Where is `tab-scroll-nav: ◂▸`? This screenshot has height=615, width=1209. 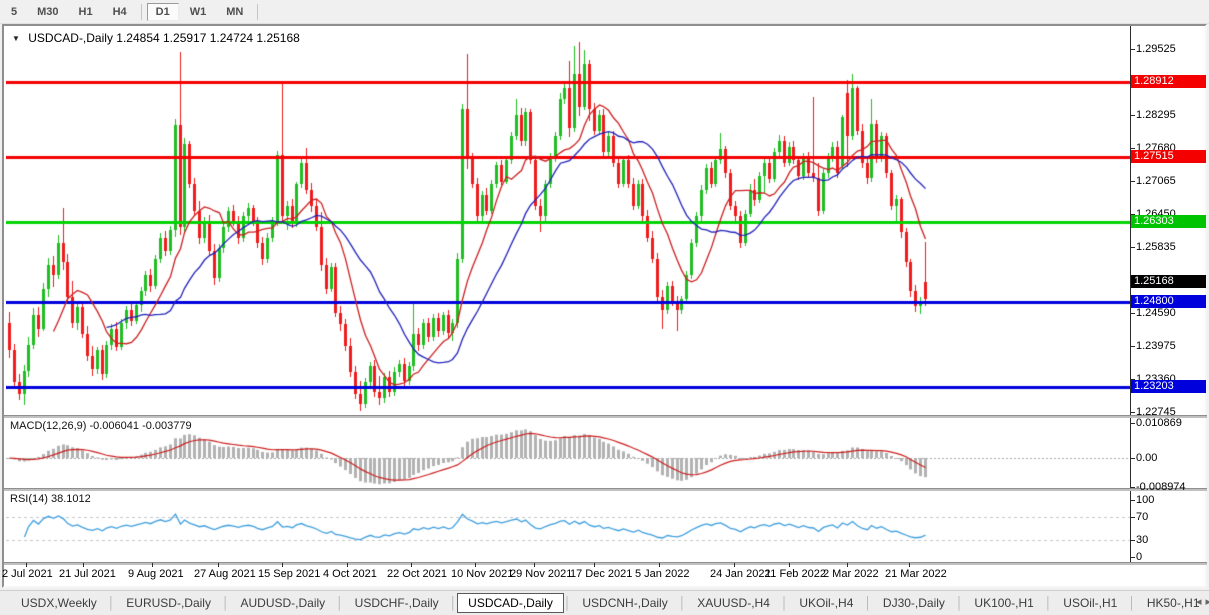 tab-scroll-nav: ◂▸ is located at coordinates (1202, 601).